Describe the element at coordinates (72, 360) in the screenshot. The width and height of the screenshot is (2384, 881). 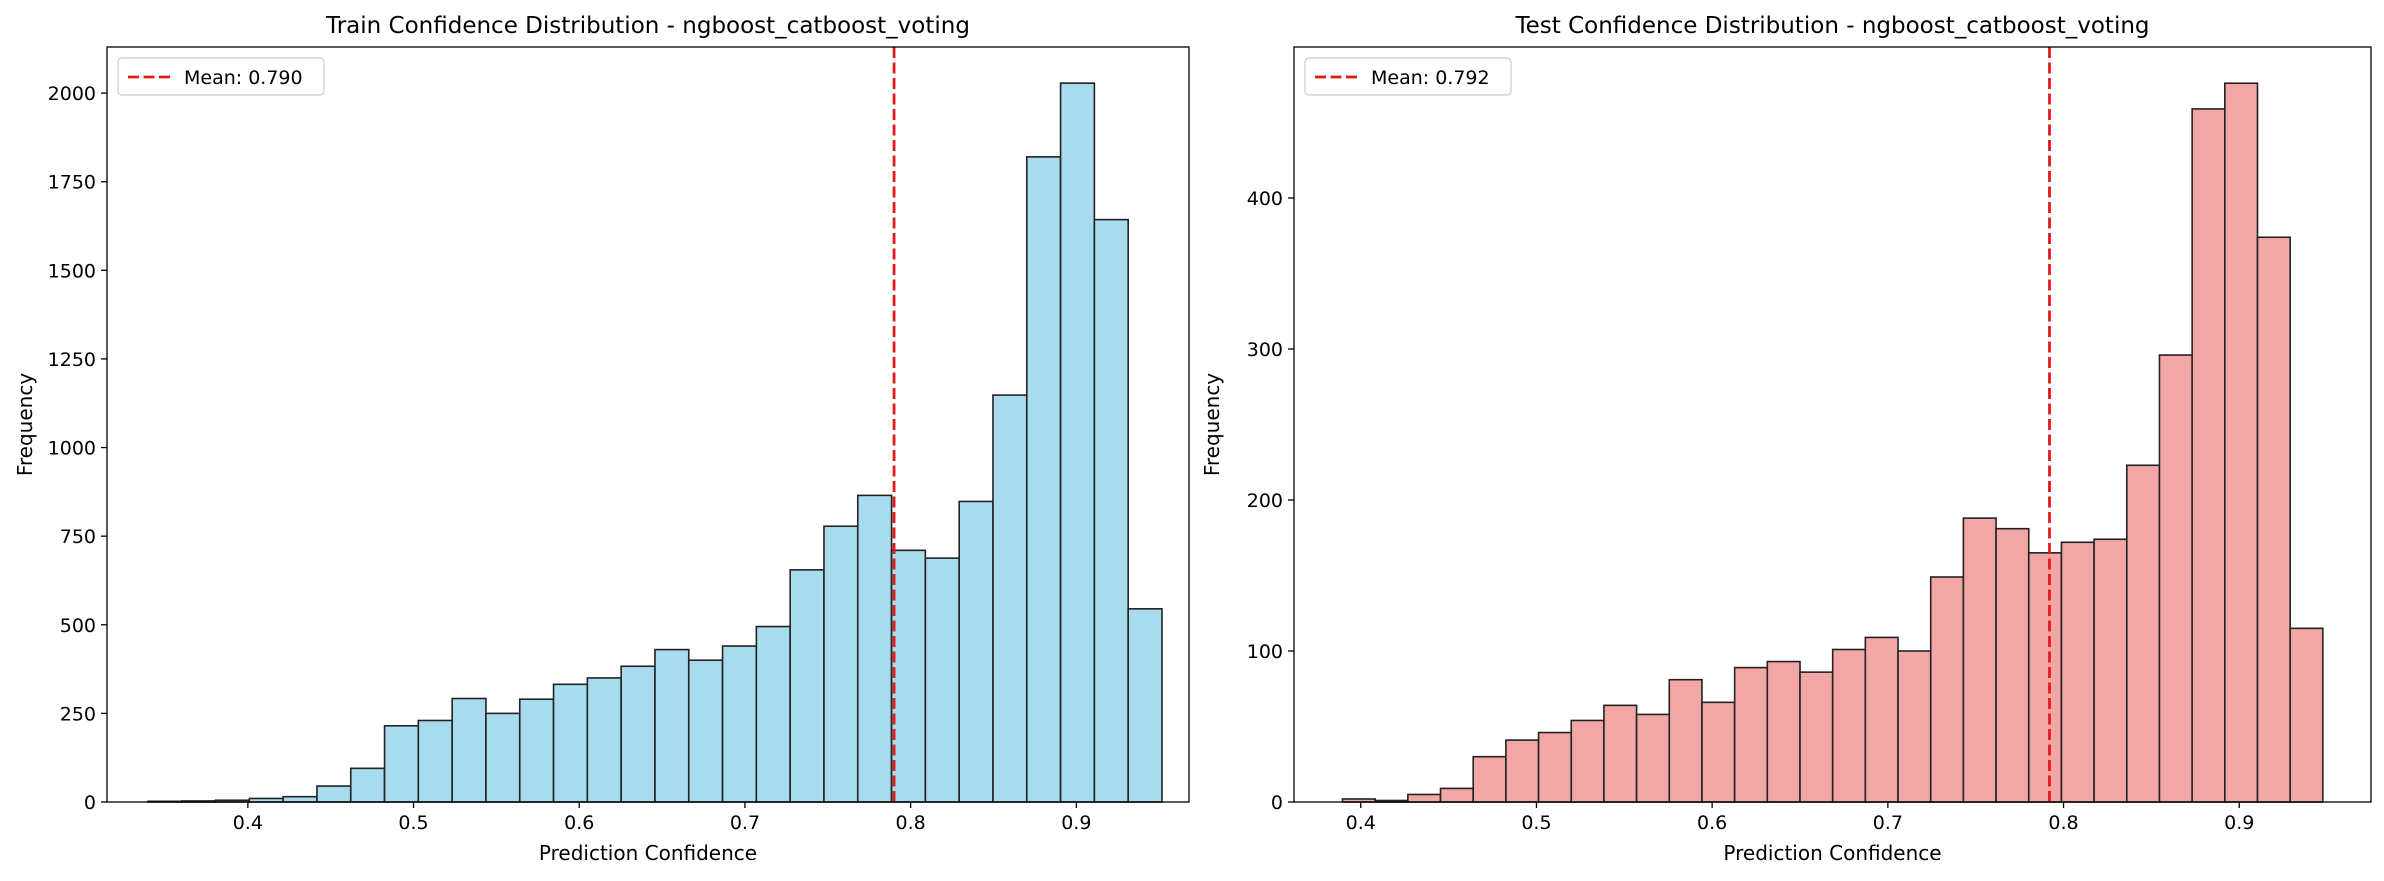
I see `y-tick-label: 1250` at that location.